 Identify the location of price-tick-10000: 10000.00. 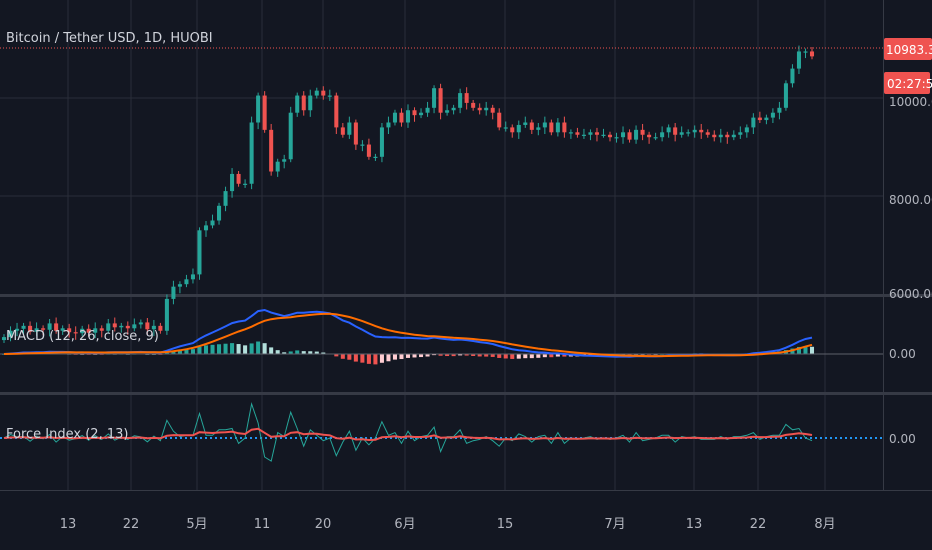
(910, 102).